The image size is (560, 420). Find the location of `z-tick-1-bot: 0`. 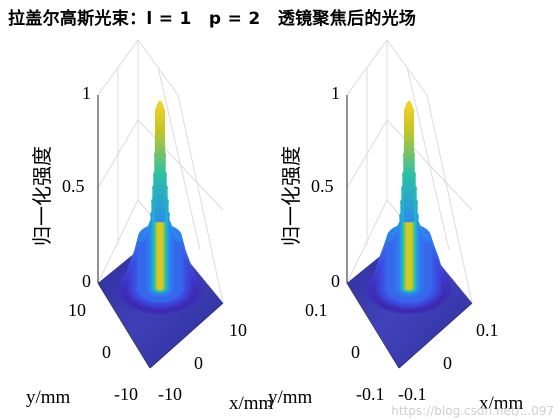

z-tick-1-bot: 0 is located at coordinates (86, 281).